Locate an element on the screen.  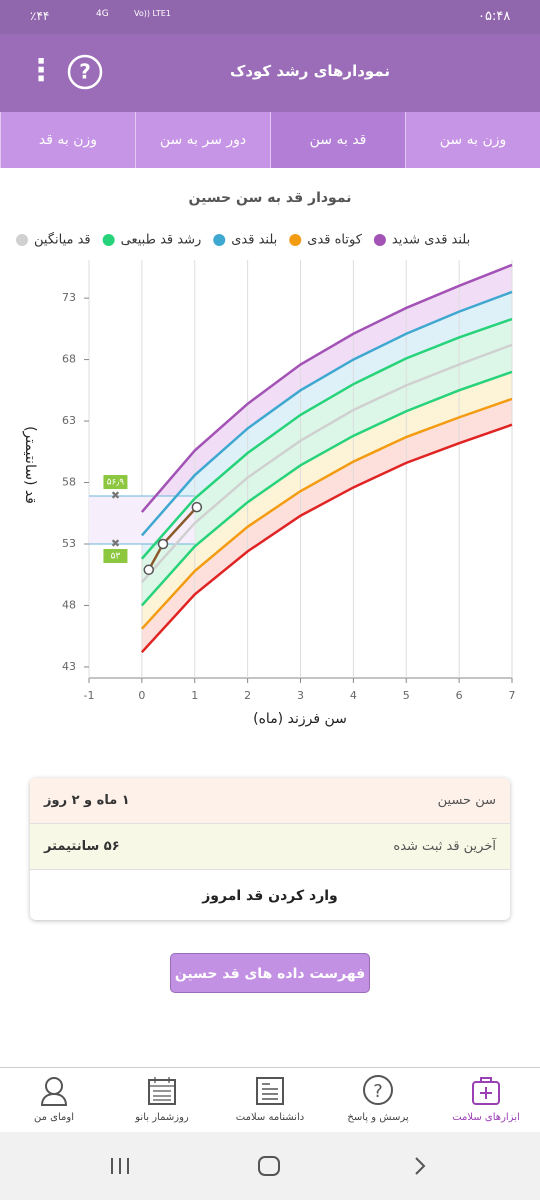
system-nav is located at coordinates (270, 1166).